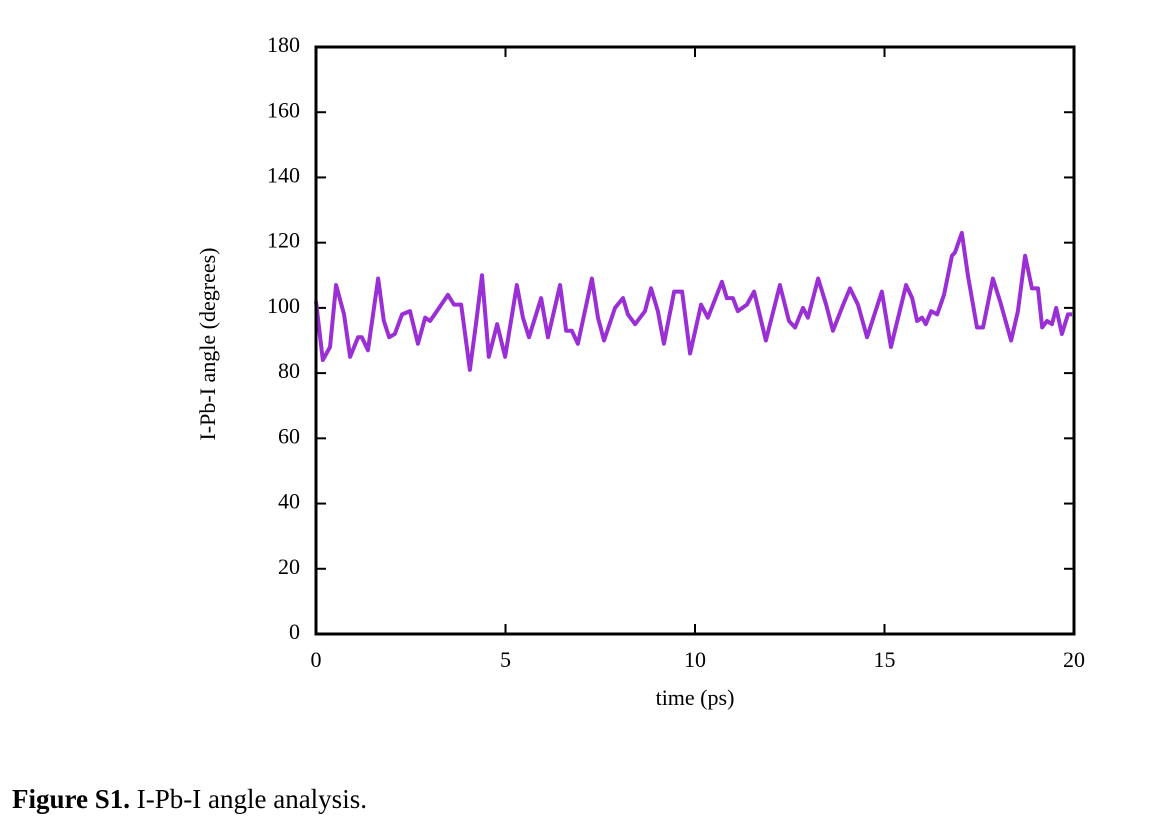  Describe the element at coordinates (693, 301) in the screenshot. I see `data-line` at that location.